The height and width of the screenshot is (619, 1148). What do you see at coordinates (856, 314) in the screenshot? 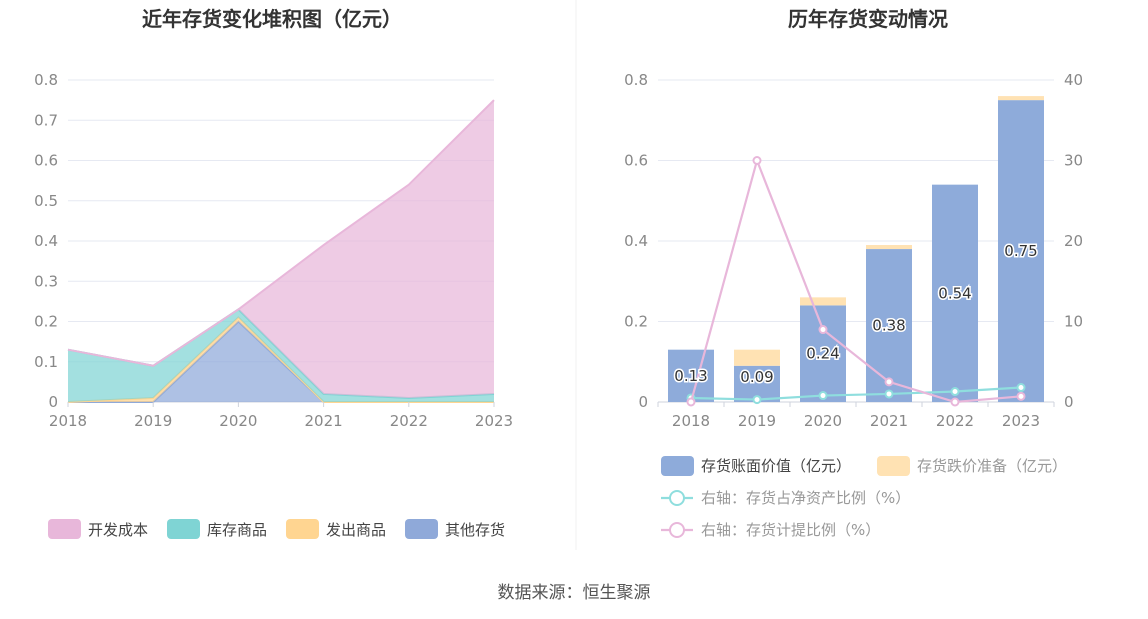
I see `right-bar-labels: 0.13 0.09 0.24 0.38 0.54 0.75` at bounding box center [856, 314].